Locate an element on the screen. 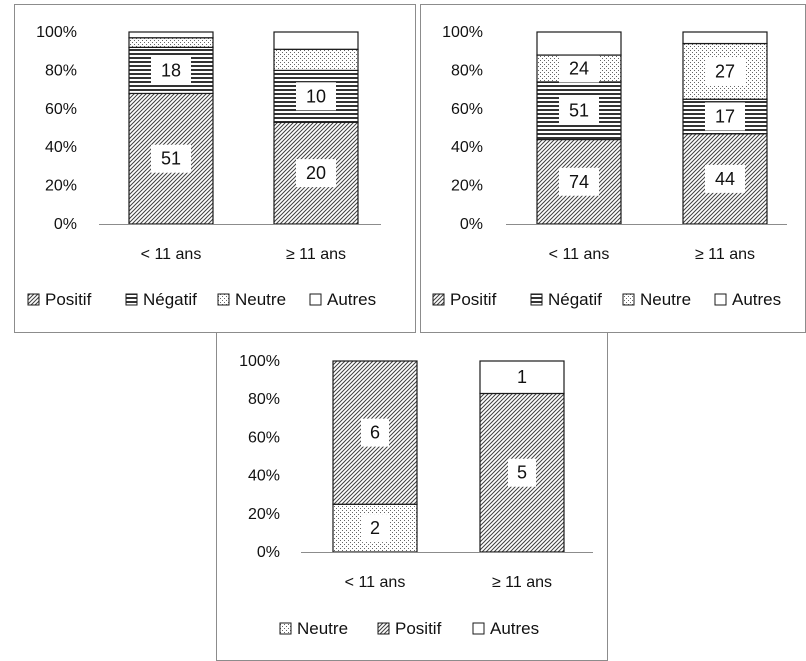 The width and height of the screenshot is (806, 661). data-label: 2 is located at coordinates (375, 528).